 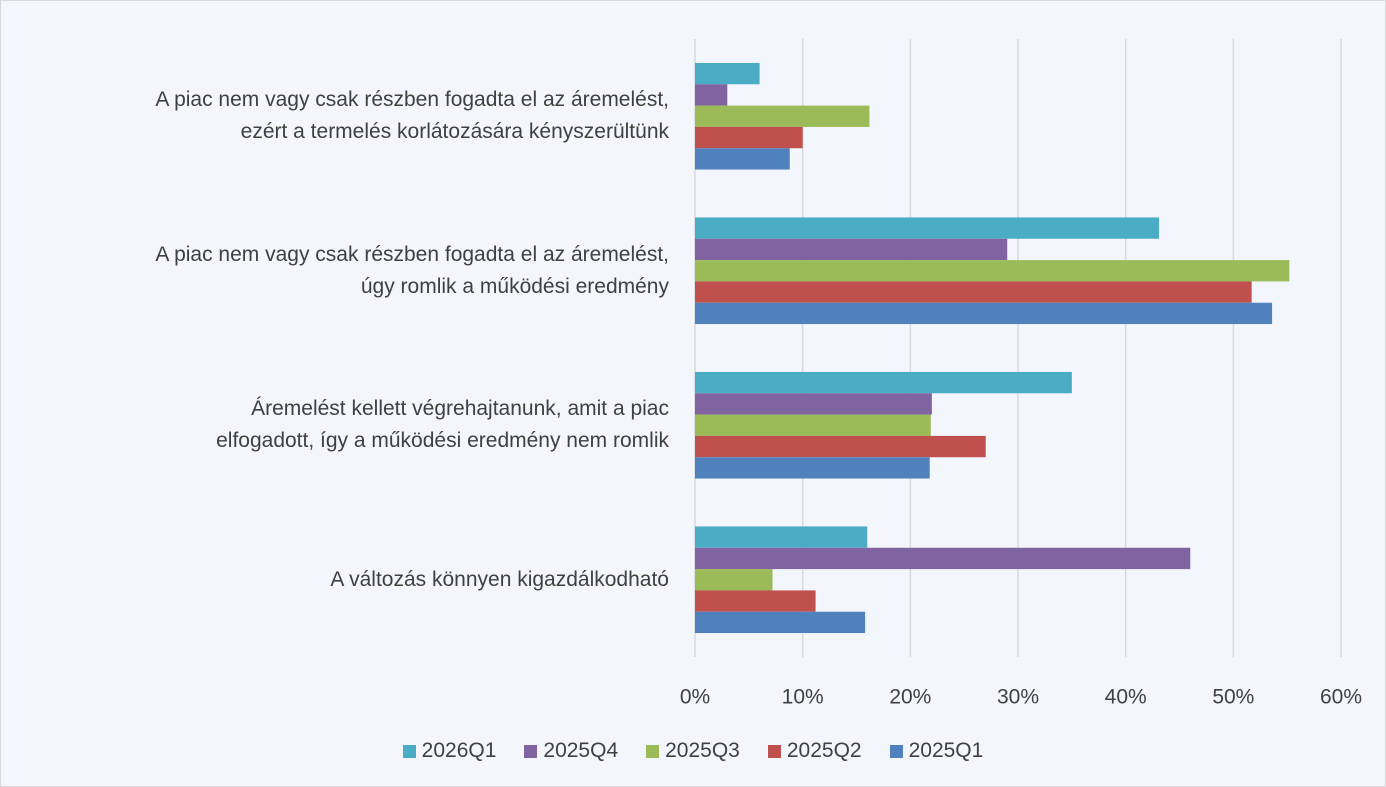 I want to click on legend: 2026Q1 2025Q4 2025Q3 2025Q2 2025Q1, so click(x=693, y=751).